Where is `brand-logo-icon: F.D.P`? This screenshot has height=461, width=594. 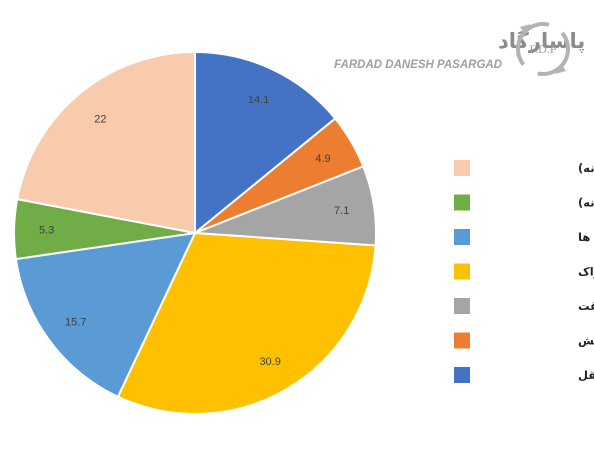
brand-logo-icon: F.D.P is located at coordinates (543, 49).